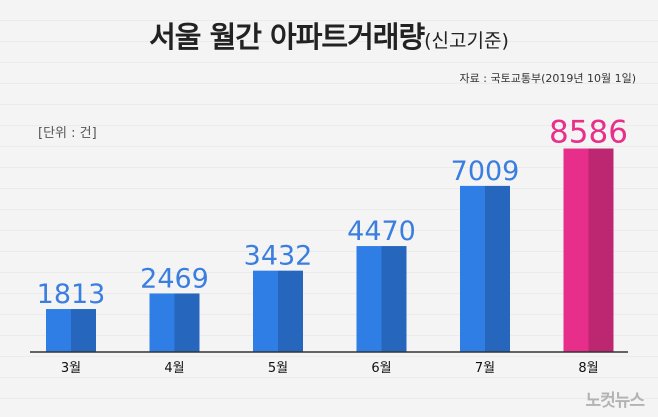 The height and width of the screenshot is (417, 658). I want to click on source-note: 자료 : 국토교통부(2019년 10월 1일), so click(547, 78).